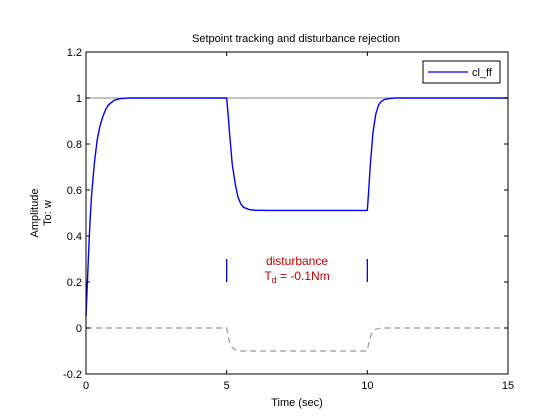 The image size is (560, 420). I want to click on y-tick-label: -0.2, so click(72, 375).